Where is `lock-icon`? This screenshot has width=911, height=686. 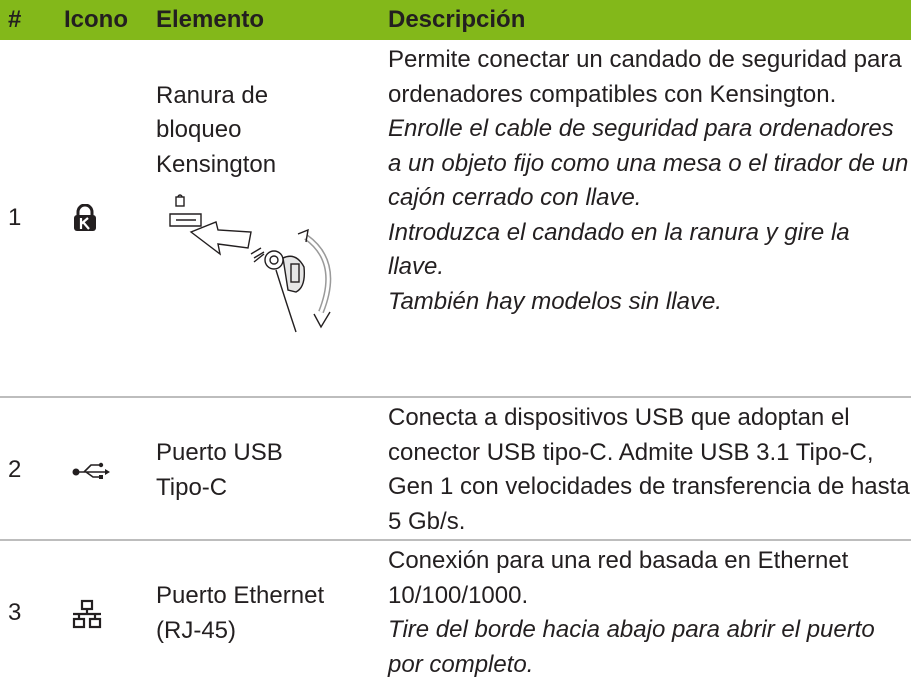 lock-icon is located at coordinates (85, 217).